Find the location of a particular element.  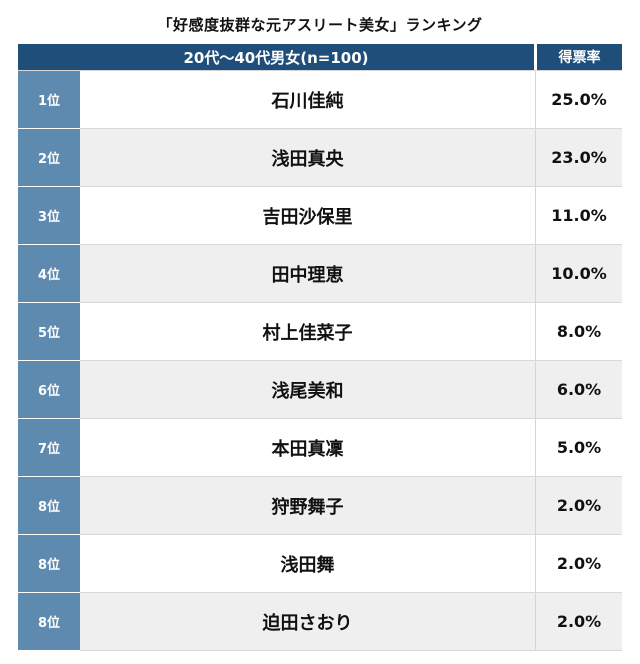

rank-cell: 6位 is located at coordinates (49, 390).